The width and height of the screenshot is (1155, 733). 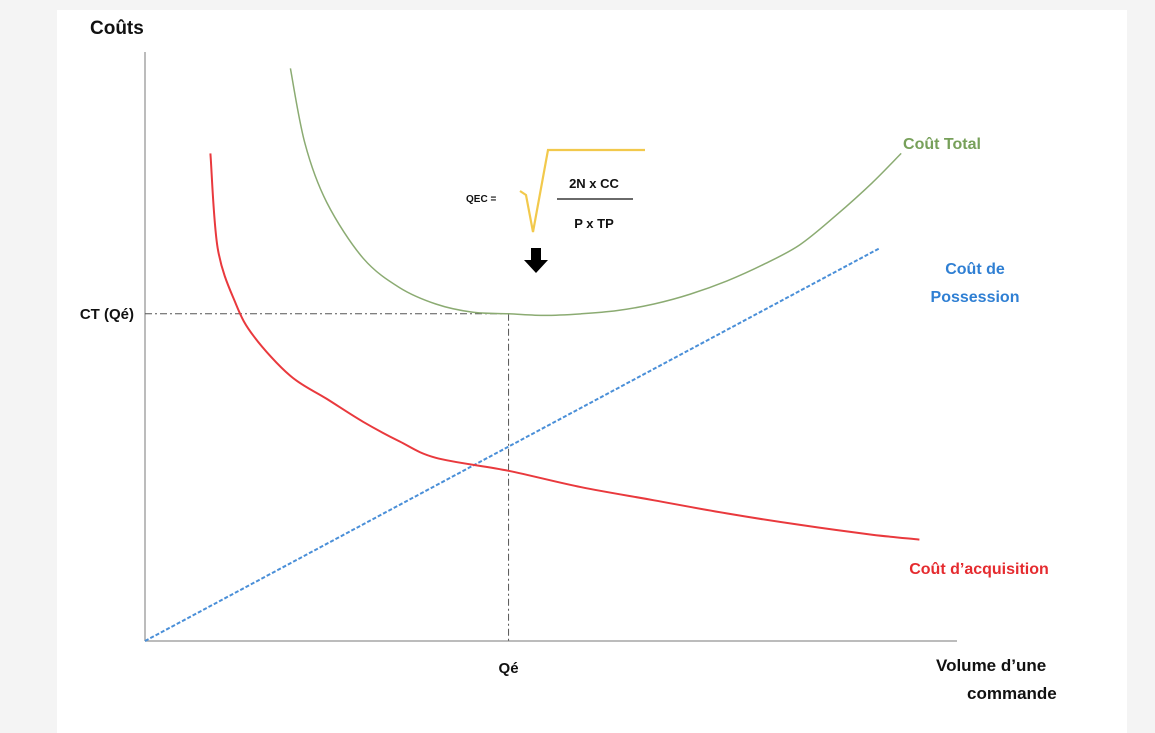 I want to click on series-label-cout-acquisition: Coût d’acquisition, so click(x=979, y=569).